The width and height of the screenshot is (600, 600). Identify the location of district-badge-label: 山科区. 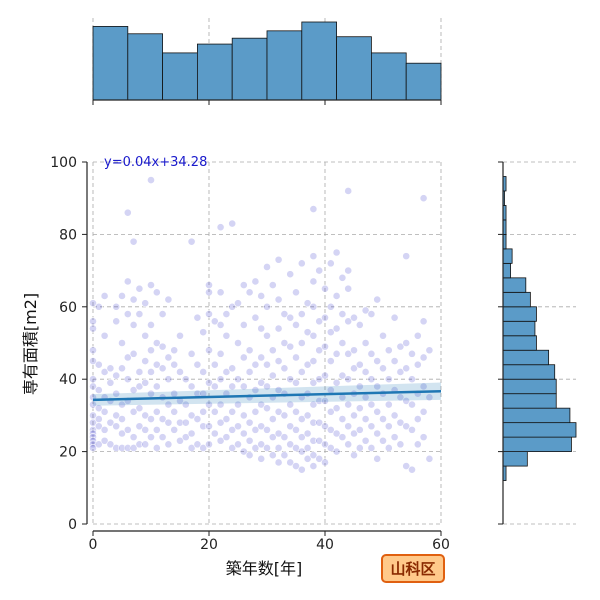
(412, 569).